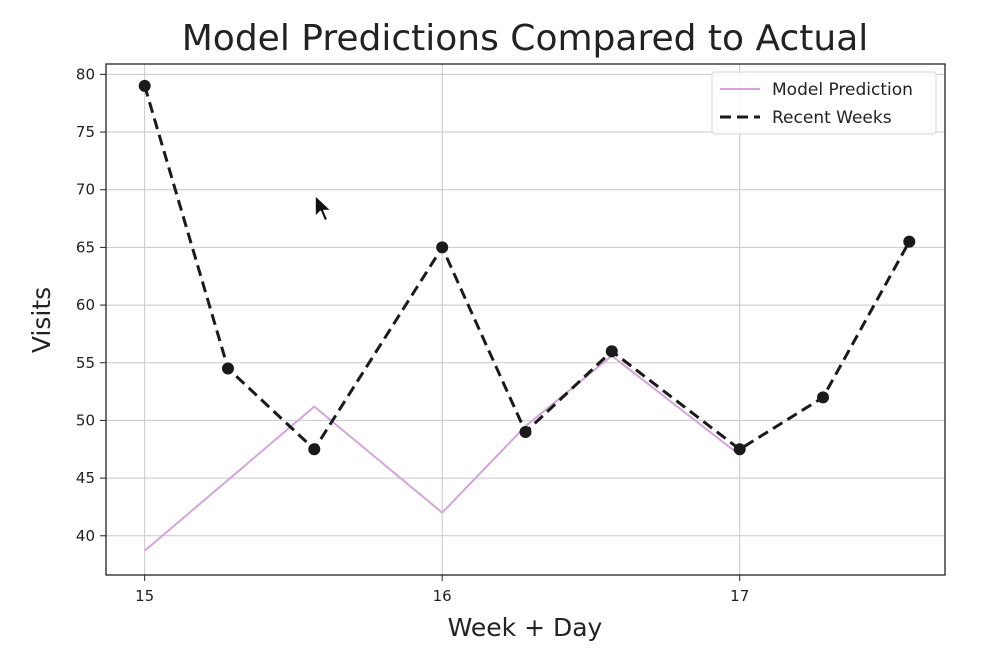 The width and height of the screenshot is (1002, 658). Describe the element at coordinates (525, 38) in the screenshot. I see `chart-title: Model Predictions Compared to Actual` at that location.